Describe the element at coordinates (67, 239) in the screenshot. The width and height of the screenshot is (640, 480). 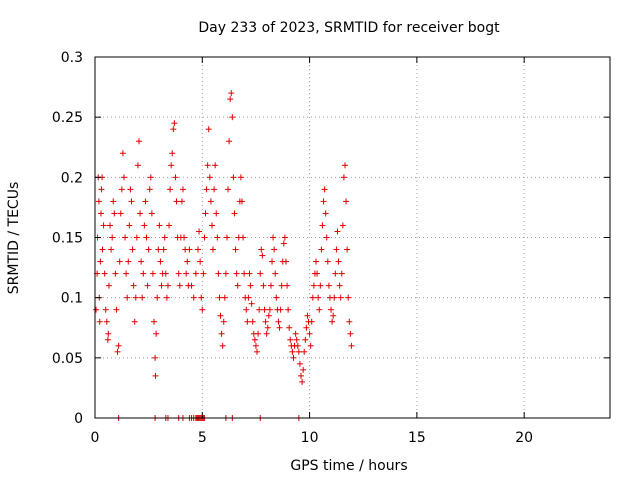
I see `y-tick-label: 0.15` at that location.